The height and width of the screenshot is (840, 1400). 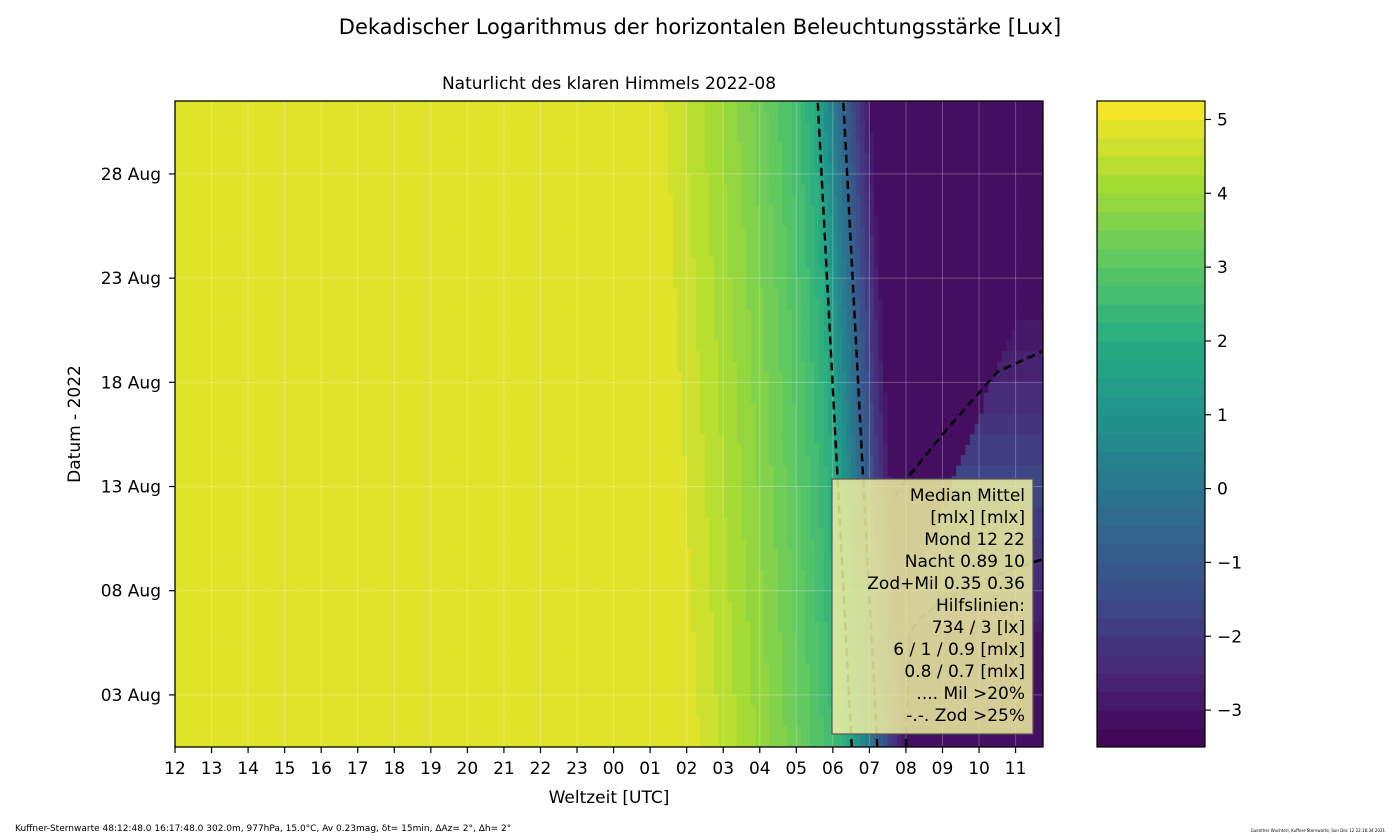 I want to click on y-tick-label: 03 Aug, so click(x=131, y=696).